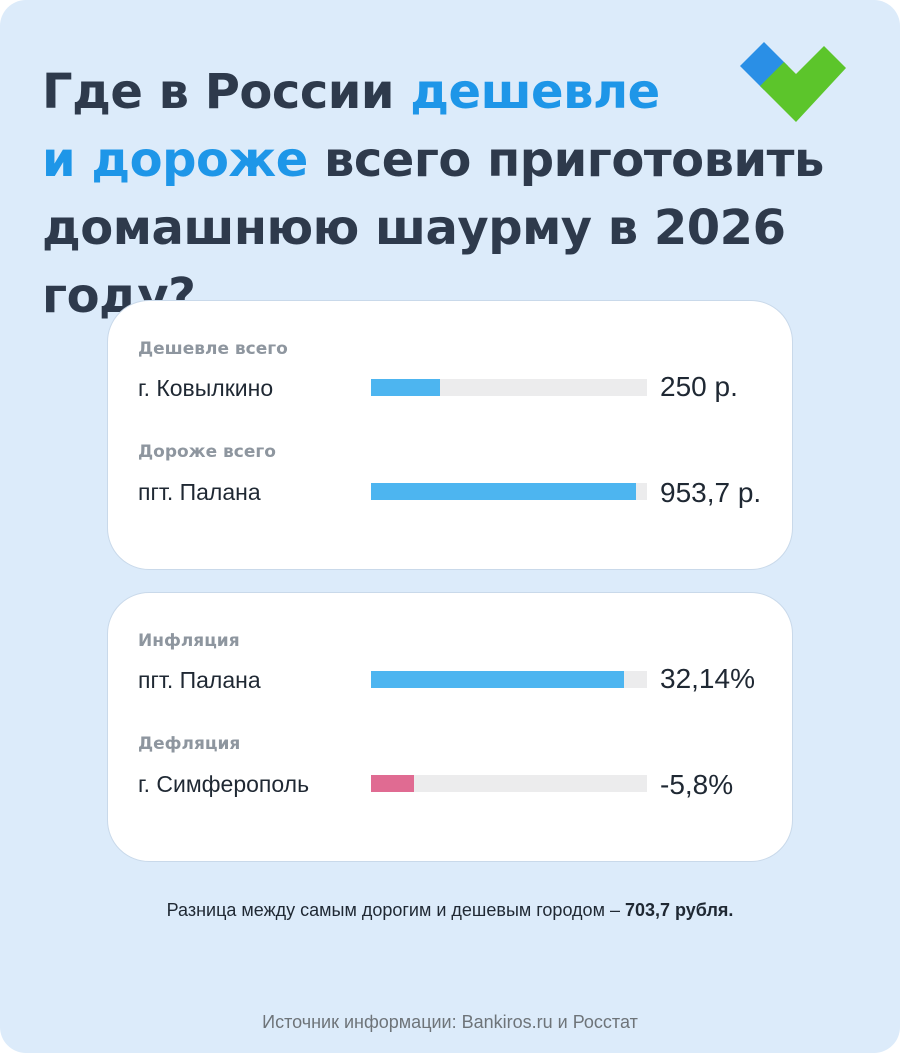 This screenshot has height=1053, width=900. What do you see at coordinates (707, 678) in the screenshot?
I see `inflation-value: 32,14%` at bounding box center [707, 678].